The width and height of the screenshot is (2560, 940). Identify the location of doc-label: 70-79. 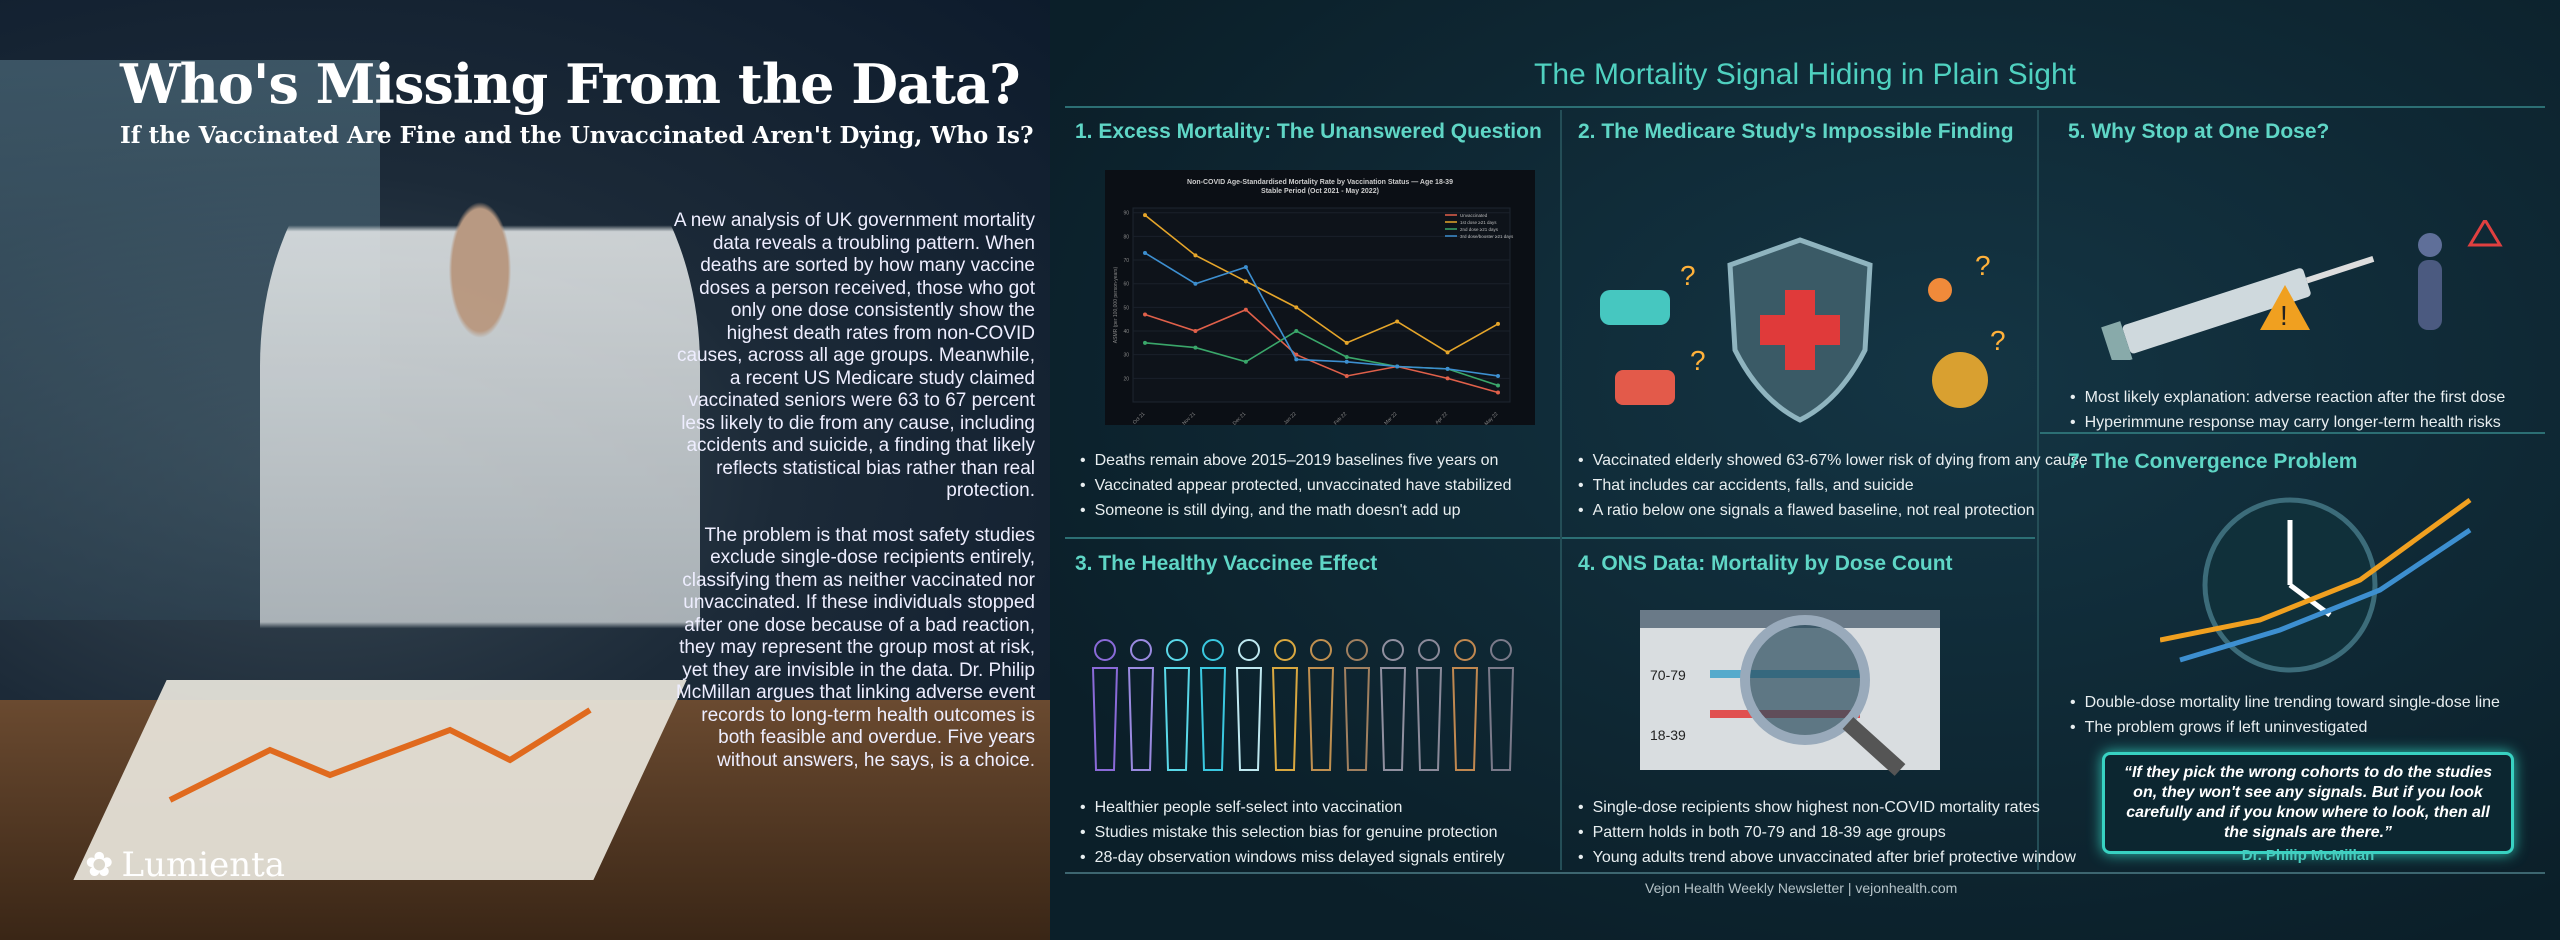
(1668, 675).